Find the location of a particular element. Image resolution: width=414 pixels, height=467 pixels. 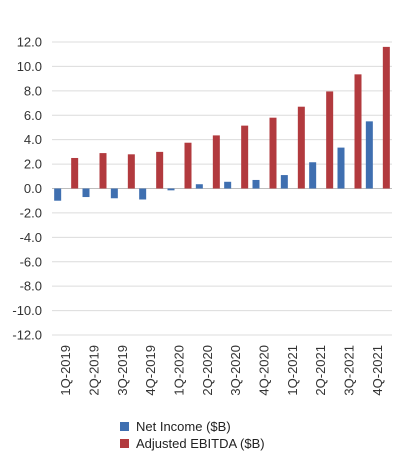

y-tick-label: -10.0 is located at coordinates (27, 310).